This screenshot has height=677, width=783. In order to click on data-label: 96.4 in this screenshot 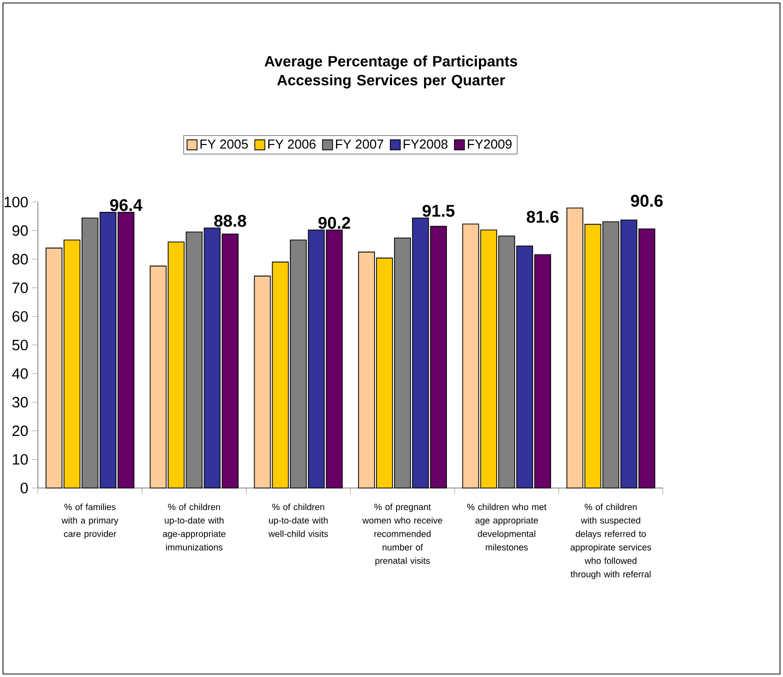, I will do `click(126, 205)`.